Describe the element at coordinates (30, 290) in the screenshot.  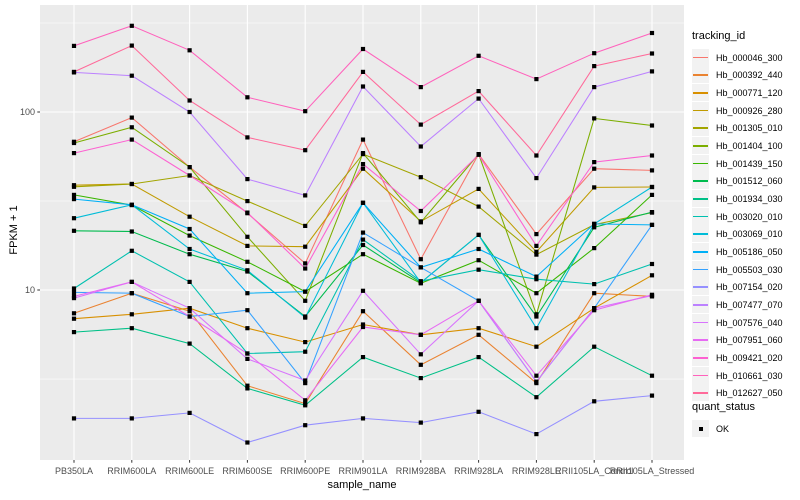
I see `y-tick-label: 10` at that location.